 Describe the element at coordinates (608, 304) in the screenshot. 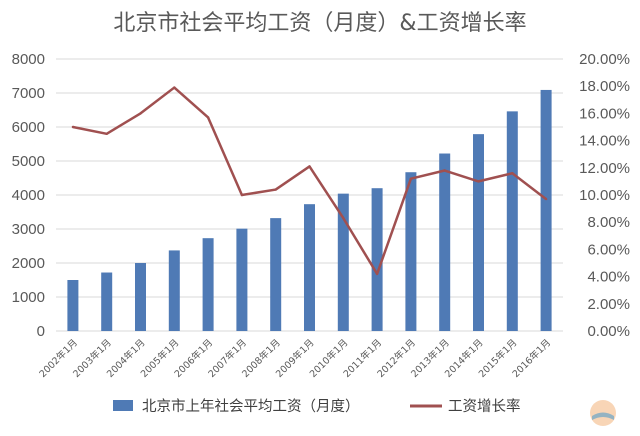

I see `right-tick-label: 2.00%` at that location.